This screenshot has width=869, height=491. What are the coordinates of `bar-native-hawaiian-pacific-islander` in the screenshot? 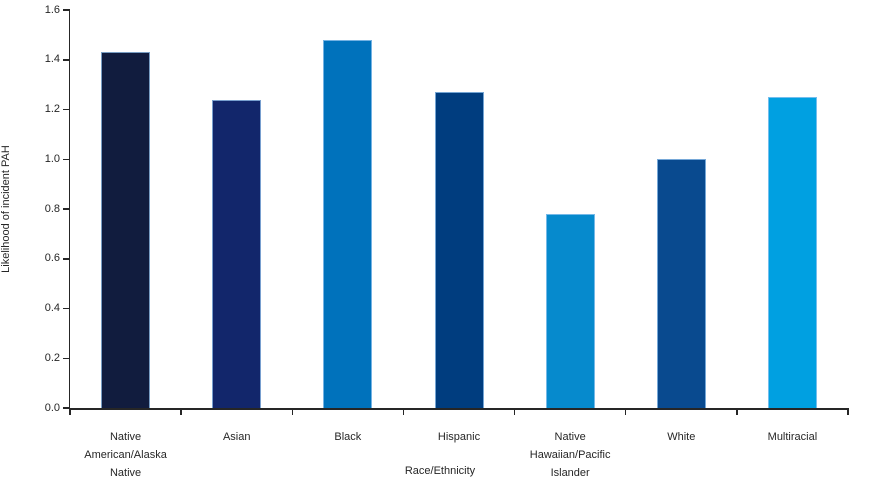 It's located at (570, 310).